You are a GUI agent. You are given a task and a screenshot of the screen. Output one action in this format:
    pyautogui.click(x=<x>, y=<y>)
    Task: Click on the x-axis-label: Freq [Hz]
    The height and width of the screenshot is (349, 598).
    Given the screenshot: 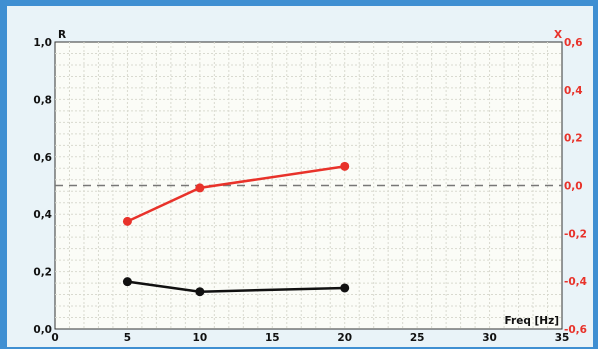 What is the action you would take?
    pyautogui.click(x=532, y=321)
    